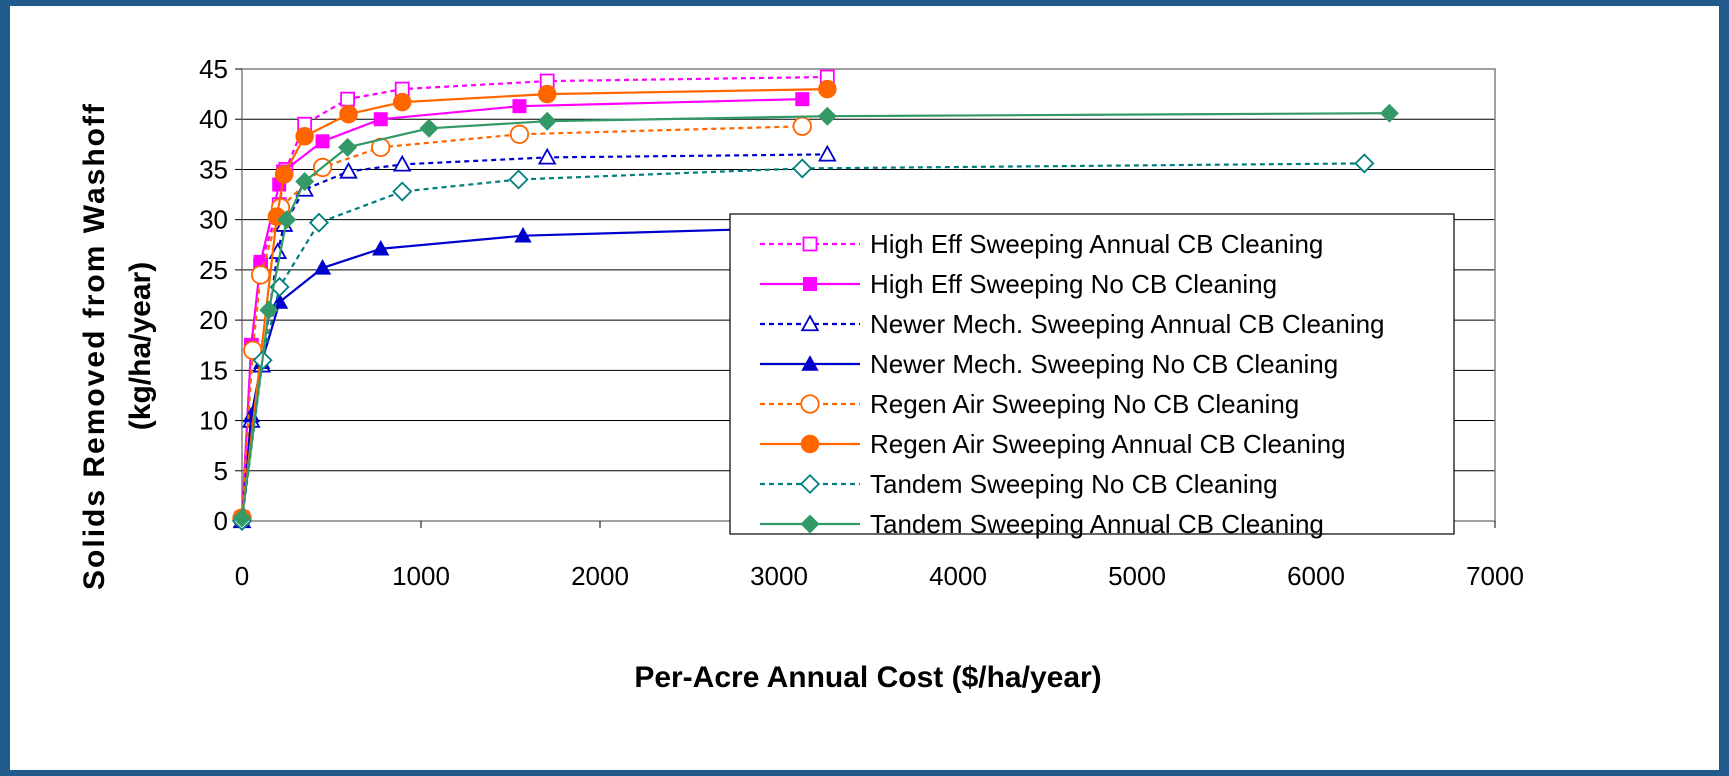 This screenshot has height=776, width=1729. What do you see at coordinates (1104, 364) in the screenshot?
I see `legend-label: Newer Mech. Sweeping No CB Cleaning` at bounding box center [1104, 364].